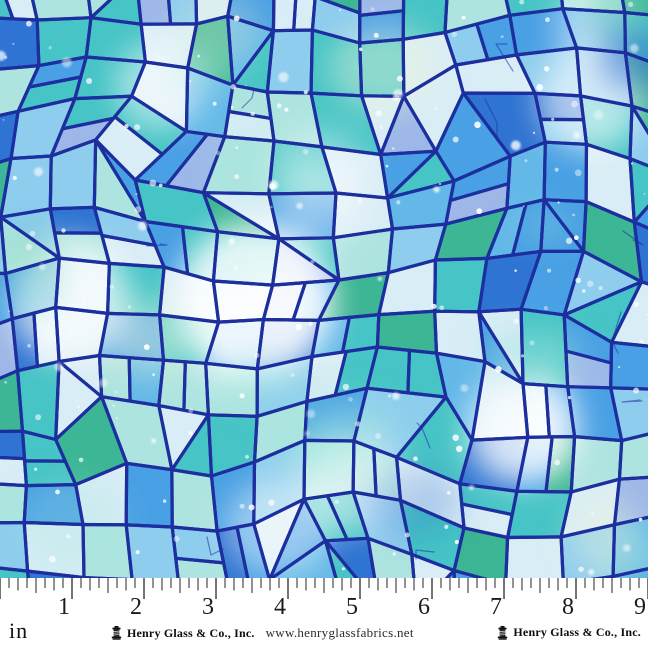  Describe the element at coordinates (64, 607) in the screenshot. I see `ruler-number-1: 1` at that location.